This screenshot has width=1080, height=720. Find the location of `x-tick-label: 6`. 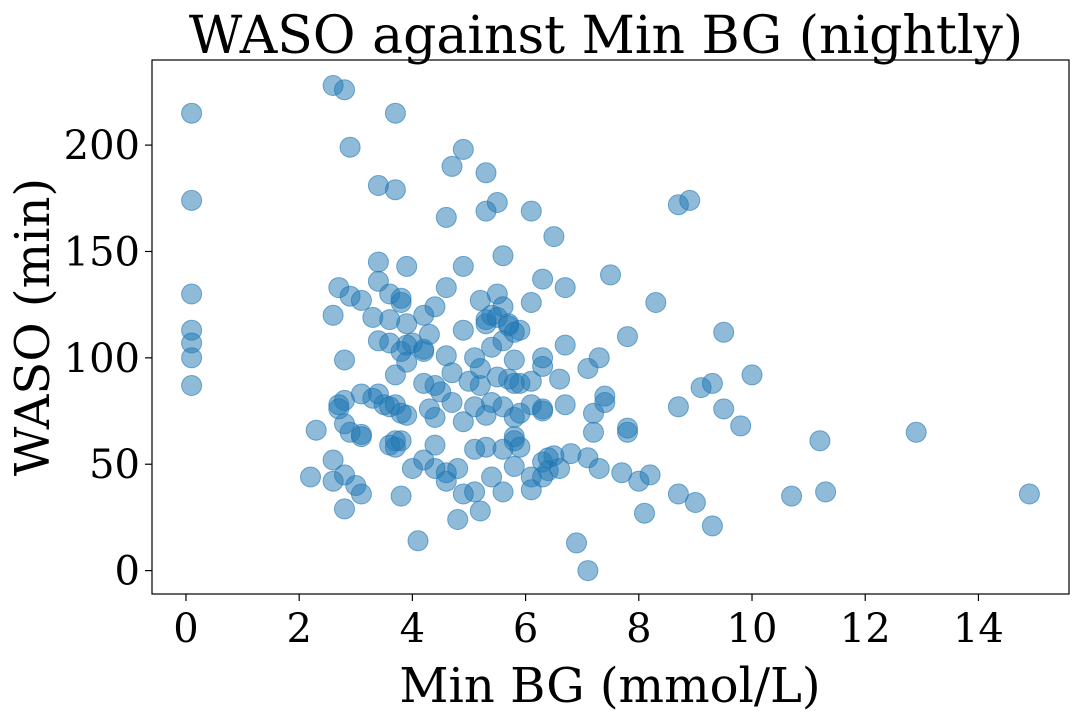

x-tick-label: 6 is located at coordinates (525, 629).